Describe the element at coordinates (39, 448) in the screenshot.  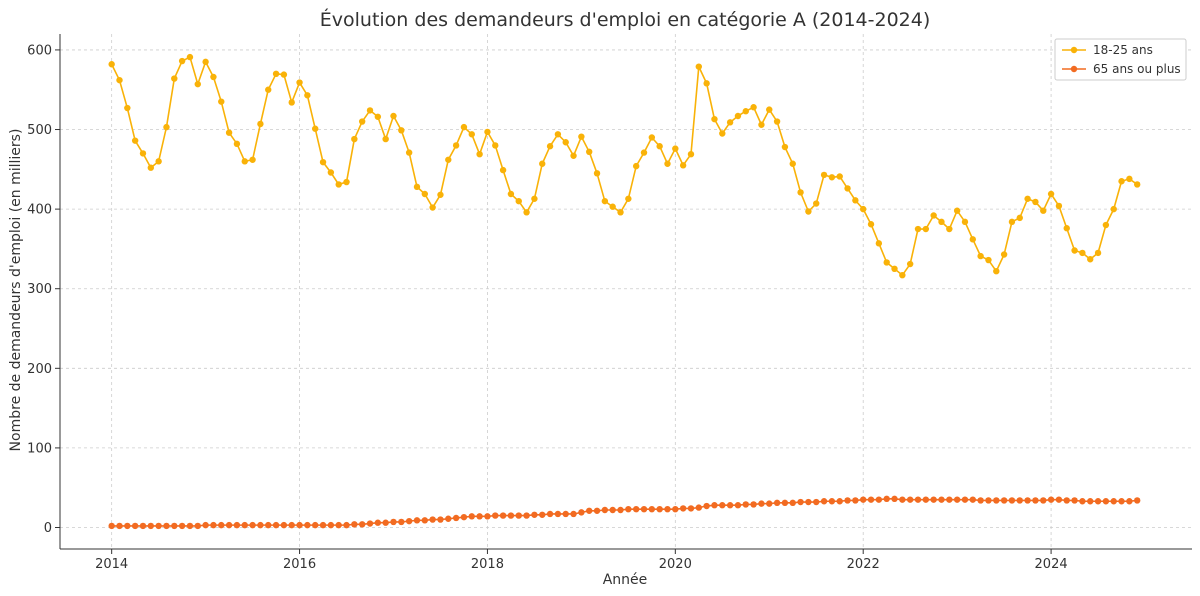
I see `y-tick-label: 100` at that location.